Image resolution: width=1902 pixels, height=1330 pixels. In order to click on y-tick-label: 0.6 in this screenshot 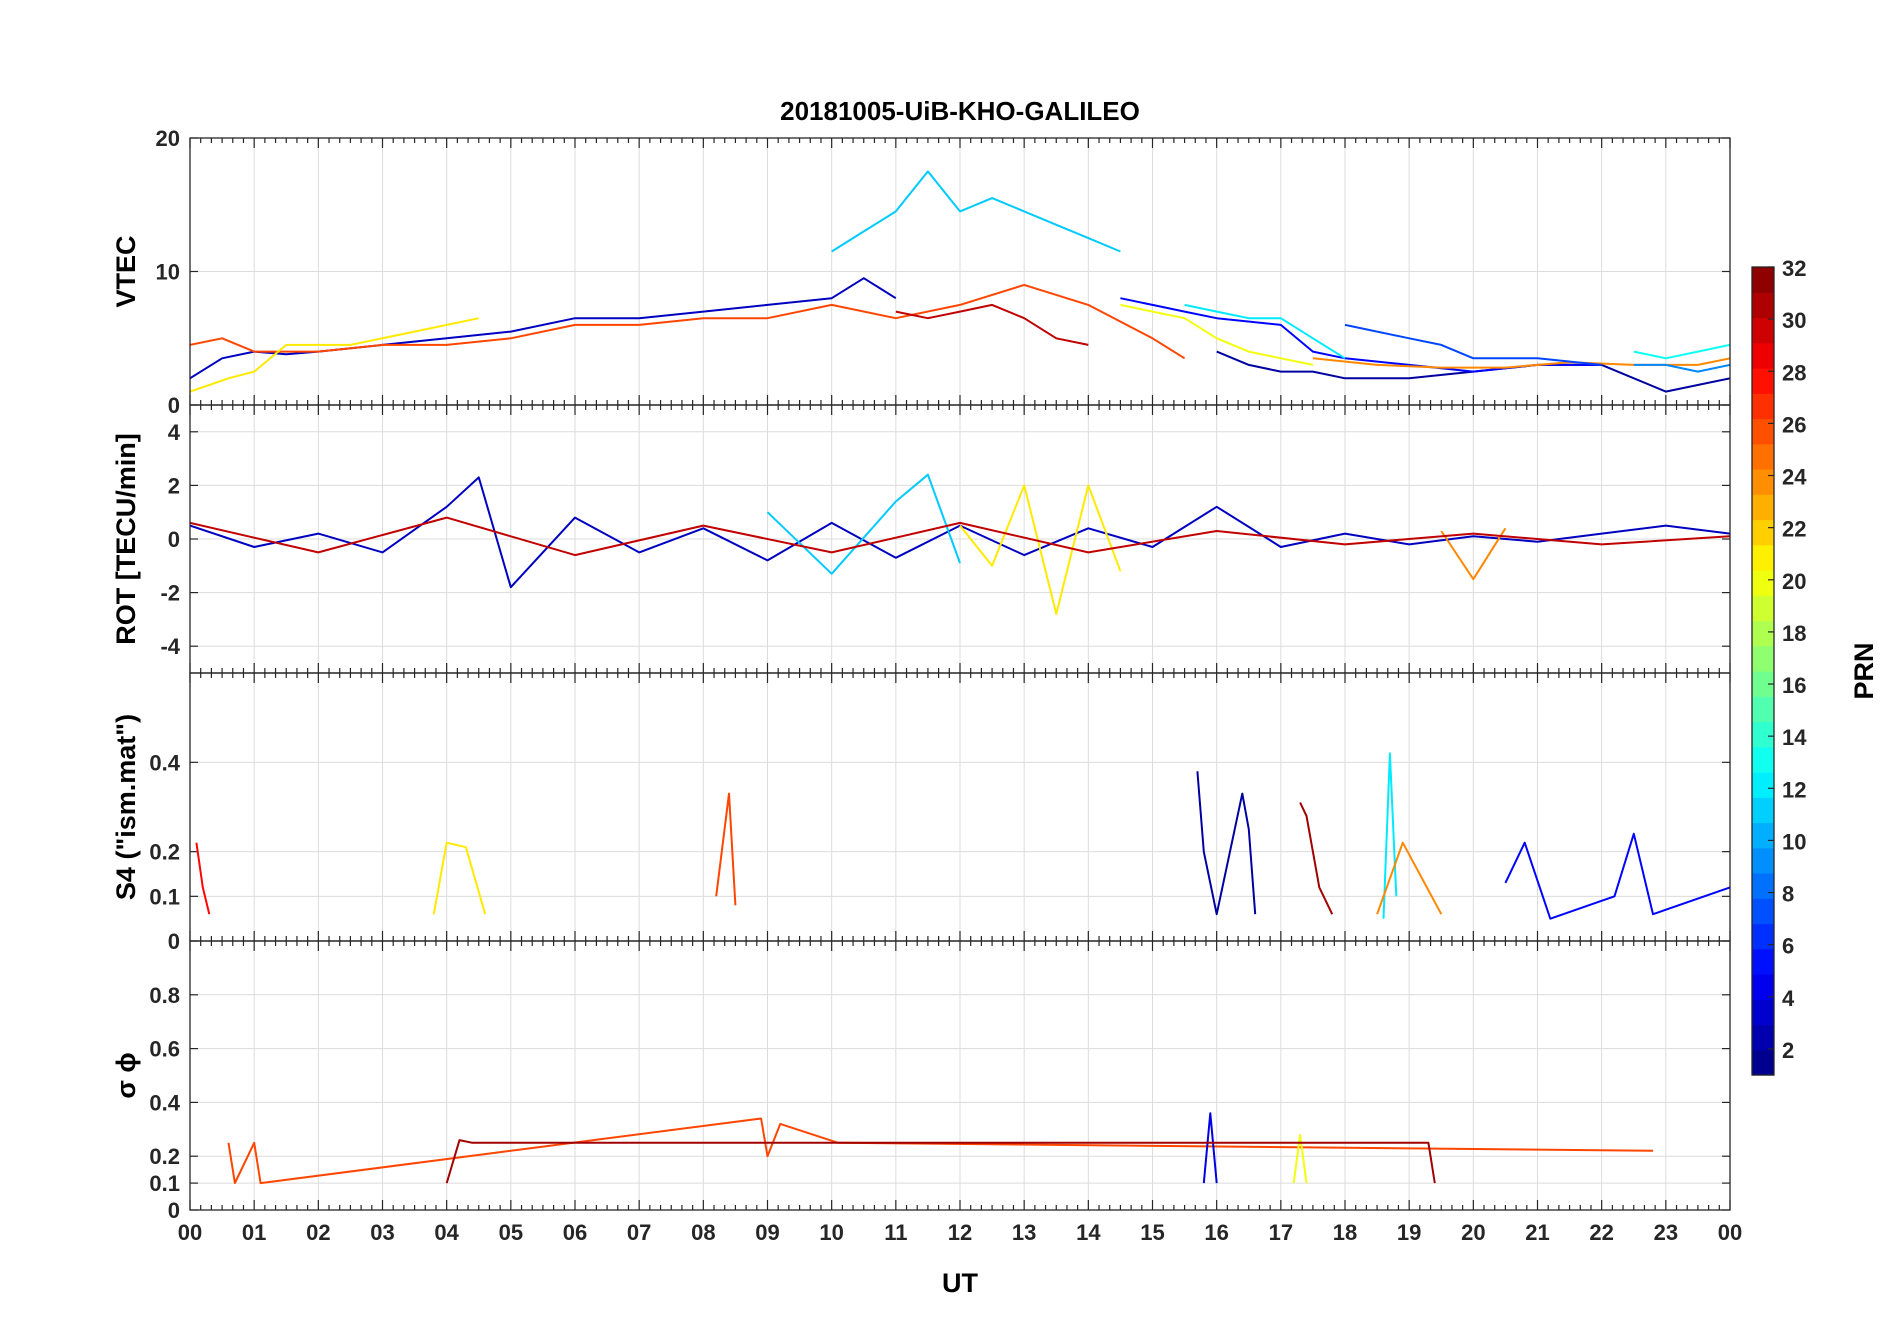, I will do `click(164, 1049)`.